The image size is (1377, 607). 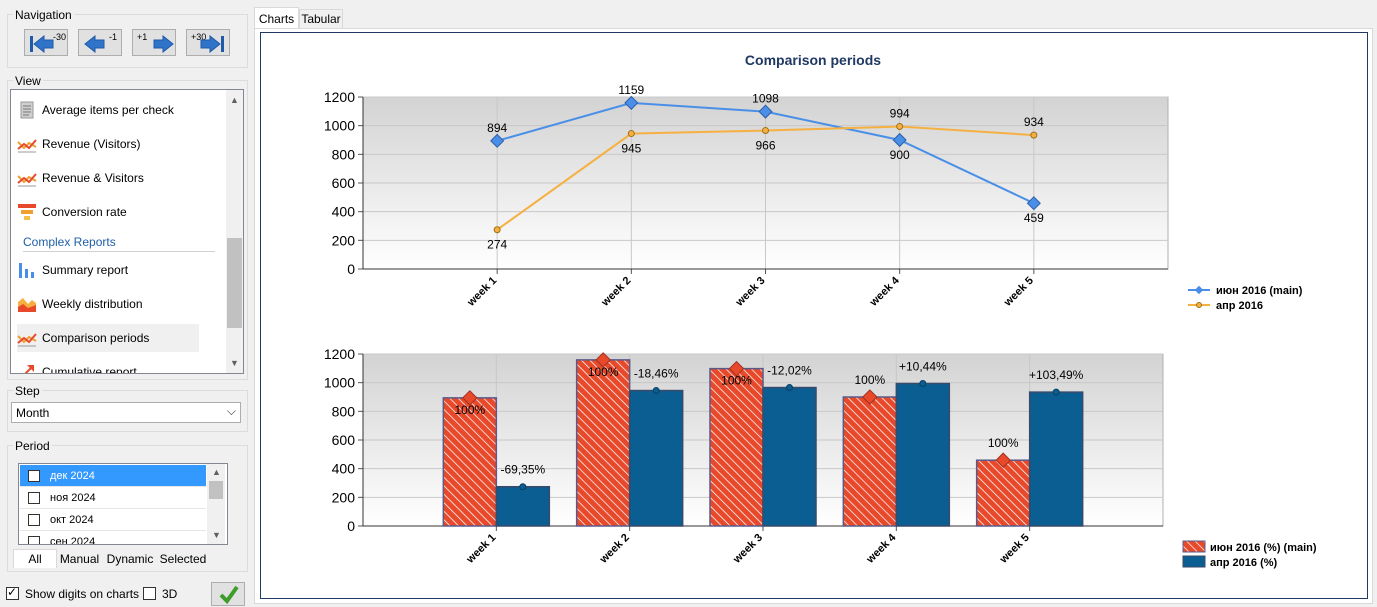 What do you see at coordinates (276, 18) in the screenshot?
I see `tab-charts: Charts` at bounding box center [276, 18].